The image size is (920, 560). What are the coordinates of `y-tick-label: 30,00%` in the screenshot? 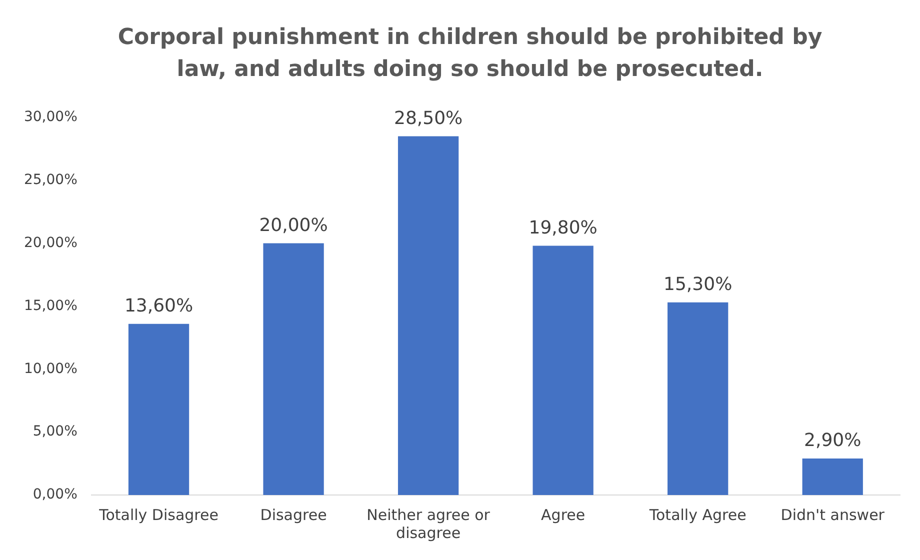 It's located at (51, 117).